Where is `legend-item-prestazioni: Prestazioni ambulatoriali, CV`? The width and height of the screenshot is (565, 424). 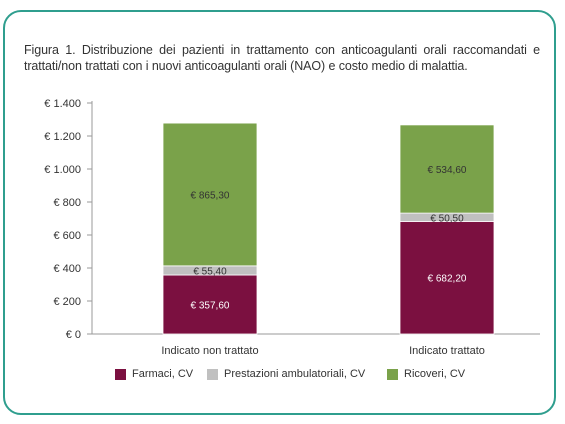 legend-item-prestazioni: Prestazioni ambulatoriali, CV is located at coordinates (286, 374).